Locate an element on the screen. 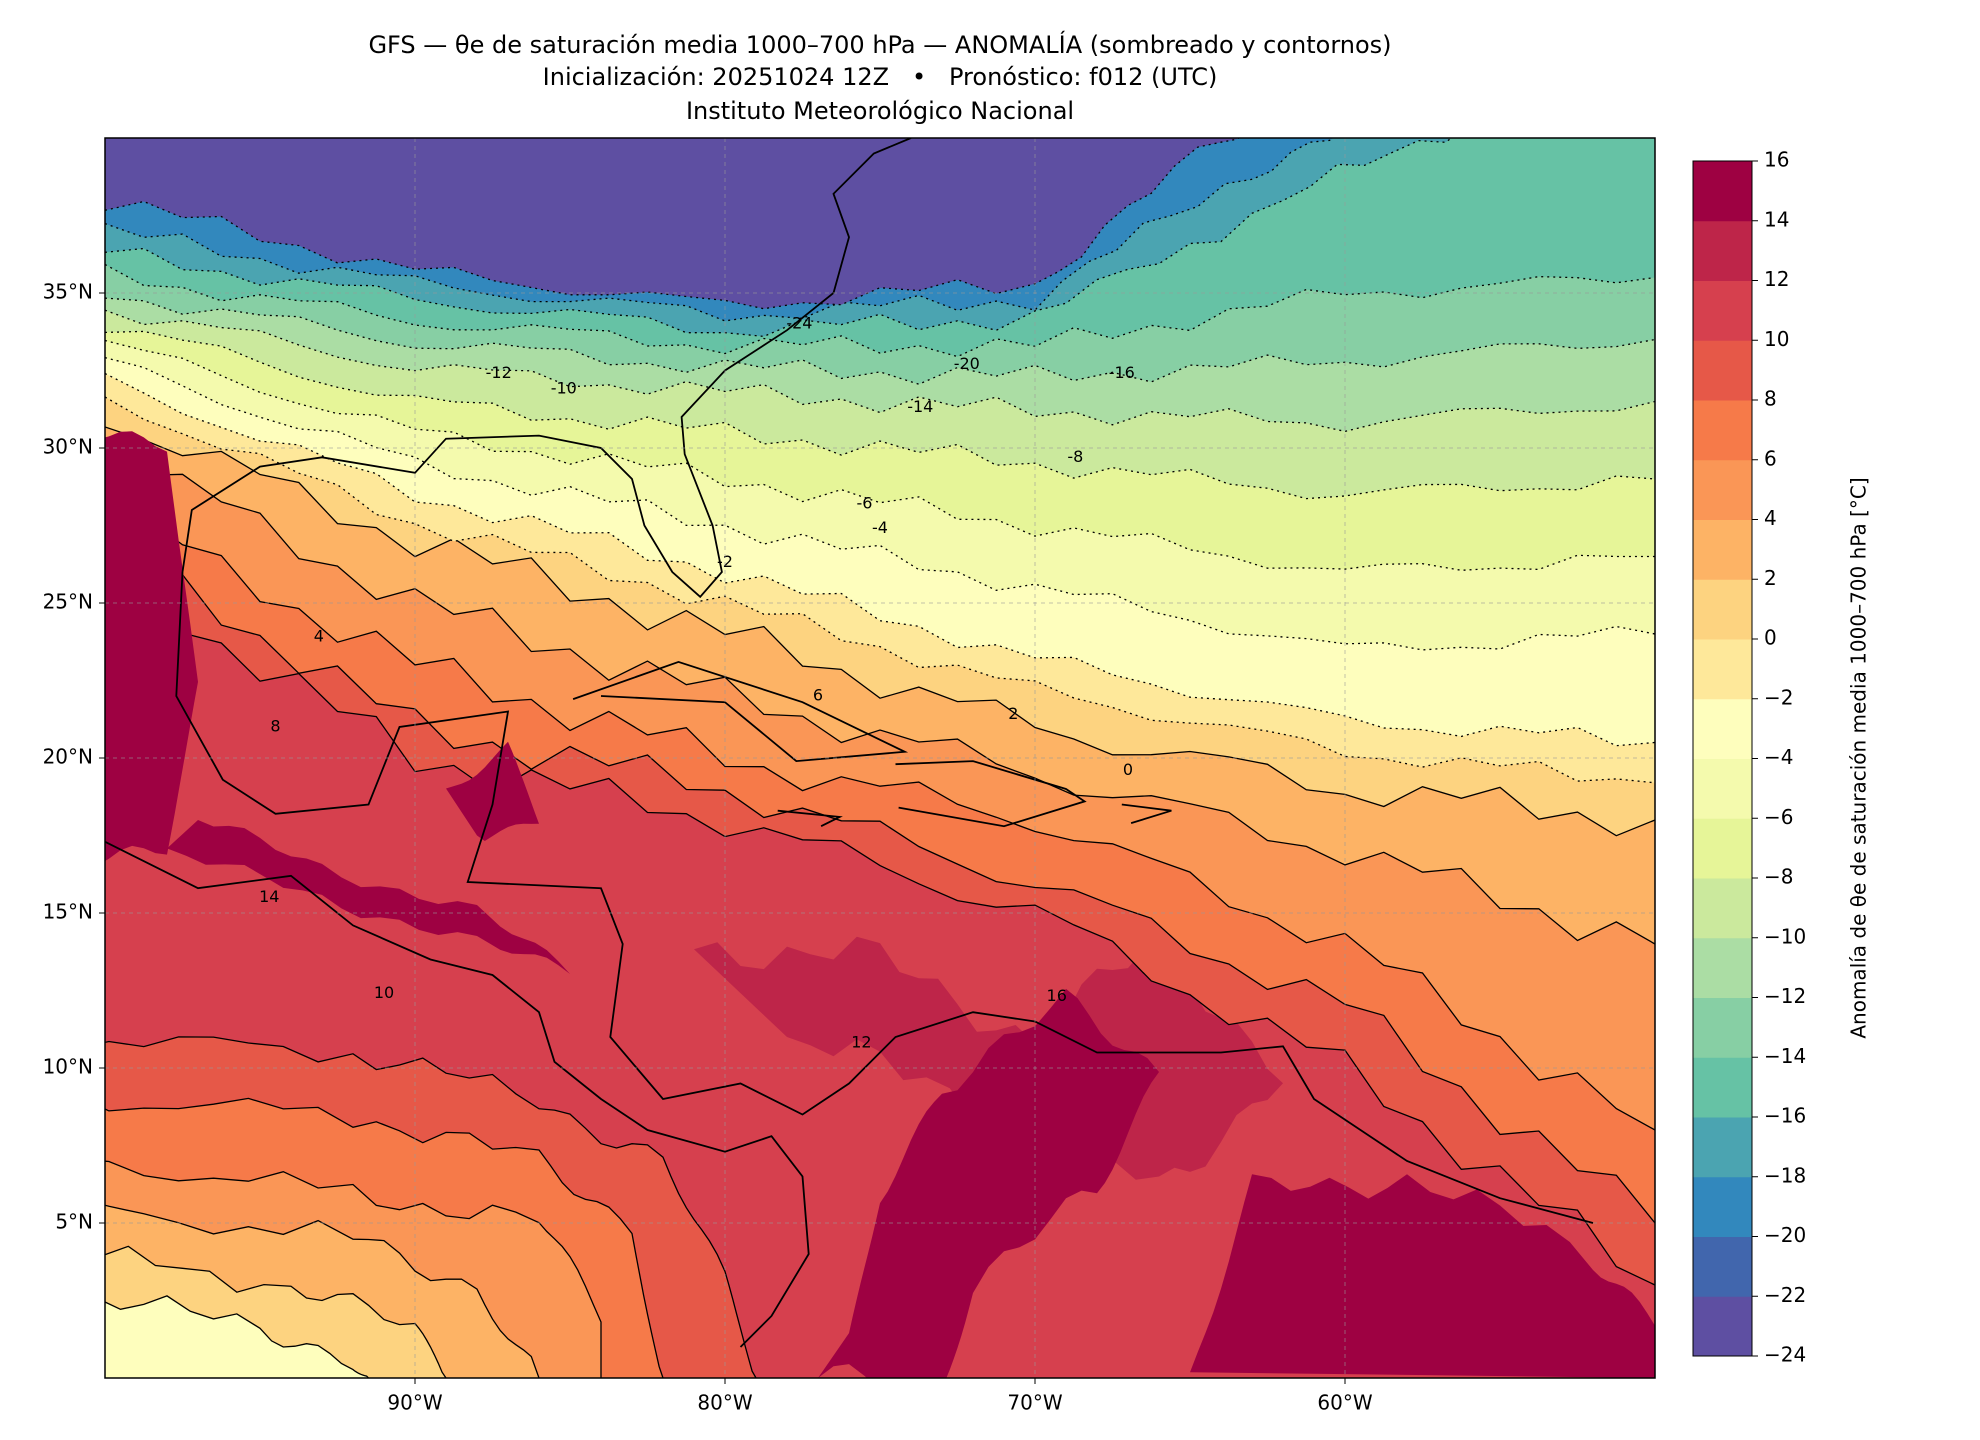 This screenshot has height=1440, width=1980. contour-label: -4 is located at coordinates (880, 527).